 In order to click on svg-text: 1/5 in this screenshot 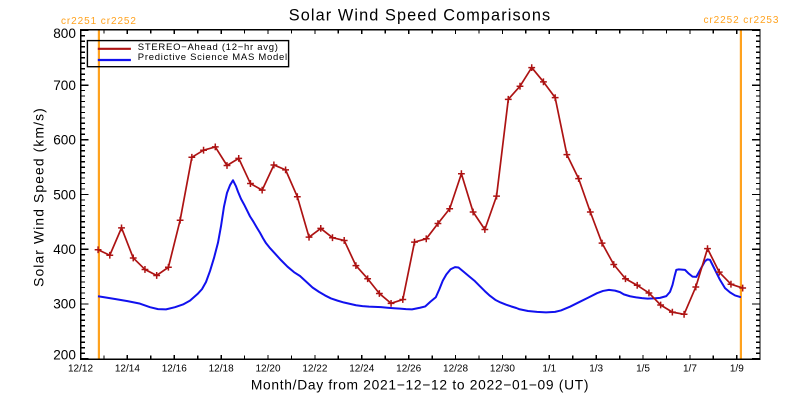, I will do `click(643, 369)`.